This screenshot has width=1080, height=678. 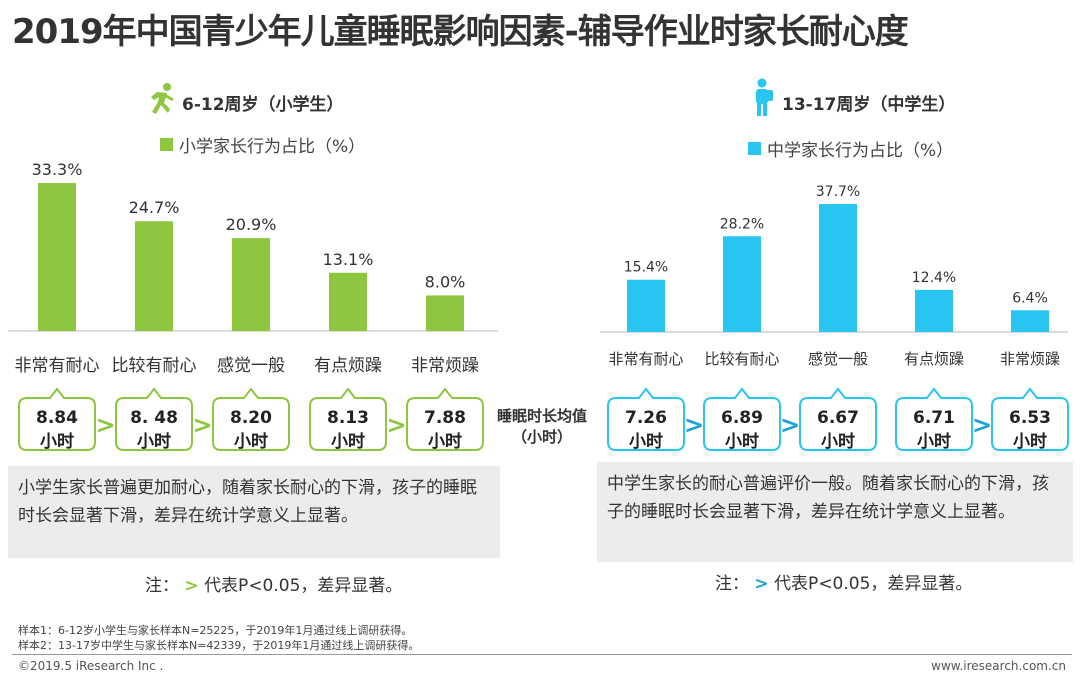 I want to click on left-sleep-hours: 8.84, so click(x=57, y=418).